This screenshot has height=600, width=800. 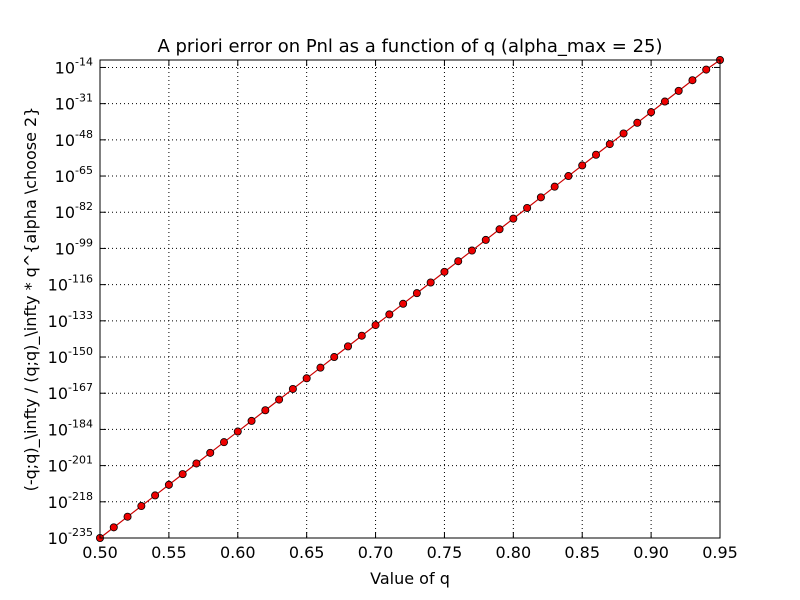 I want to click on y-tick-exponent: -218, so click(x=80, y=496).